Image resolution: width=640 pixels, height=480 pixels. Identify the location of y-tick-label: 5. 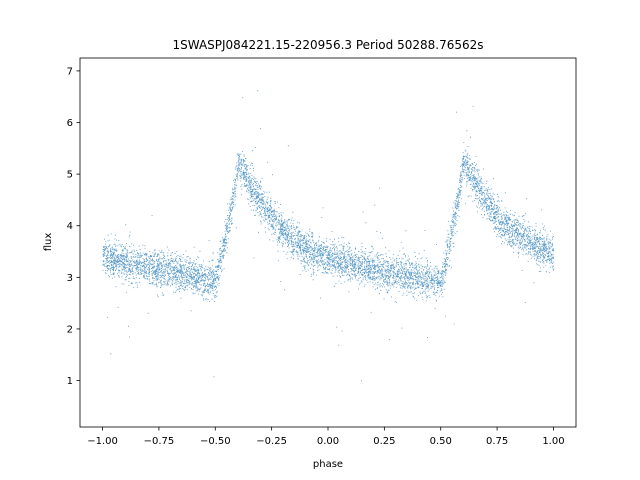
(70, 175).